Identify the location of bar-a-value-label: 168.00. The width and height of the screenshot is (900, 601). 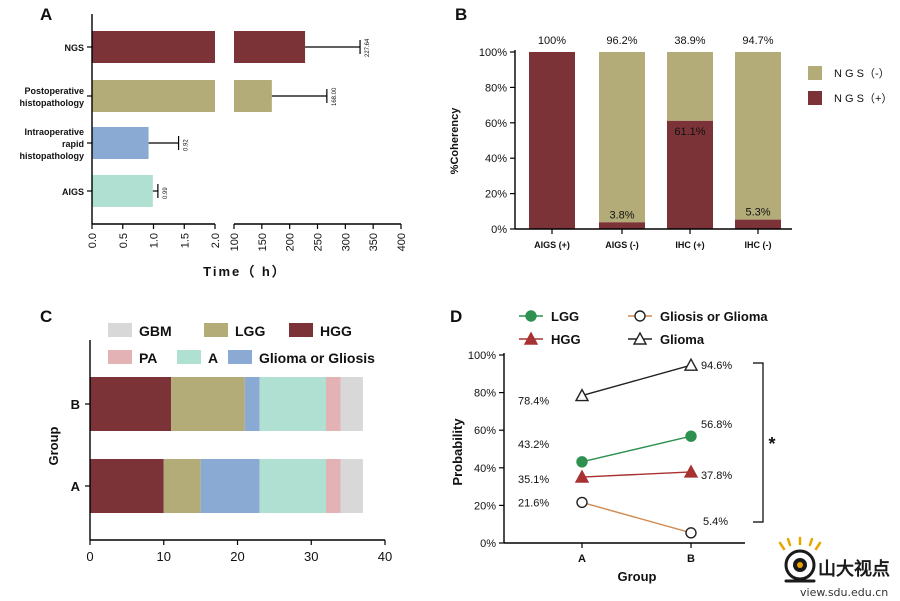
(335, 96).